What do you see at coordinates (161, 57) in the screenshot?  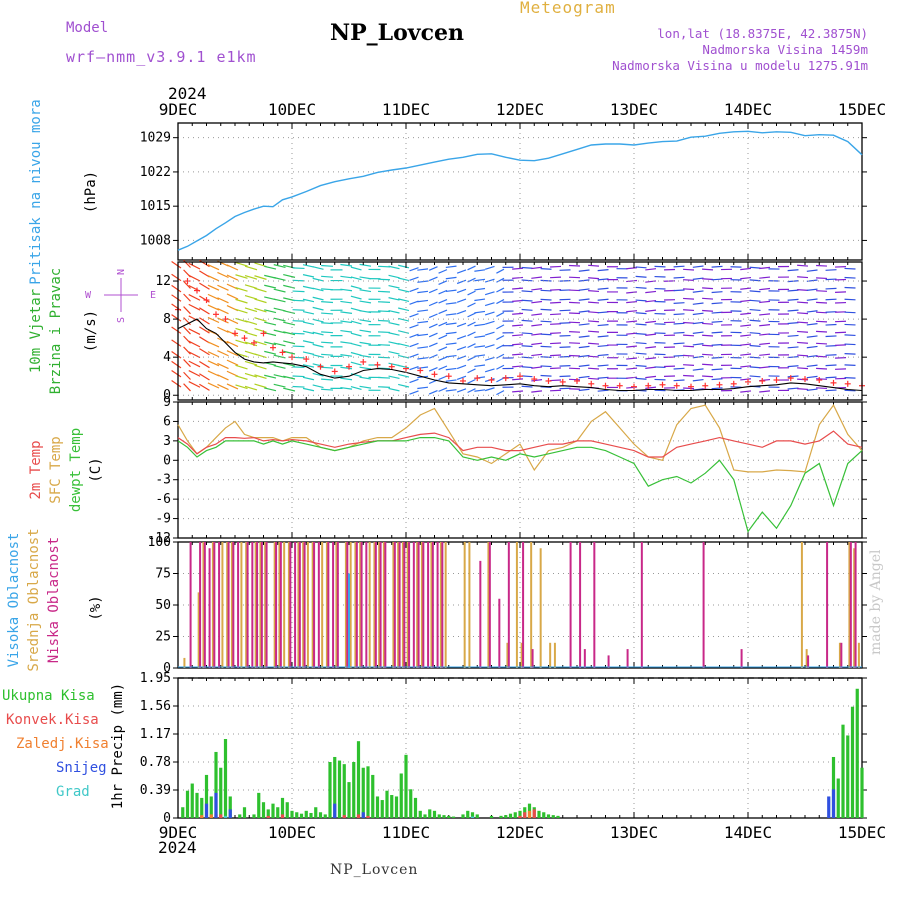 I see `model-name: wrf–nmm_v3.9.1 e1km` at bounding box center [161, 57].